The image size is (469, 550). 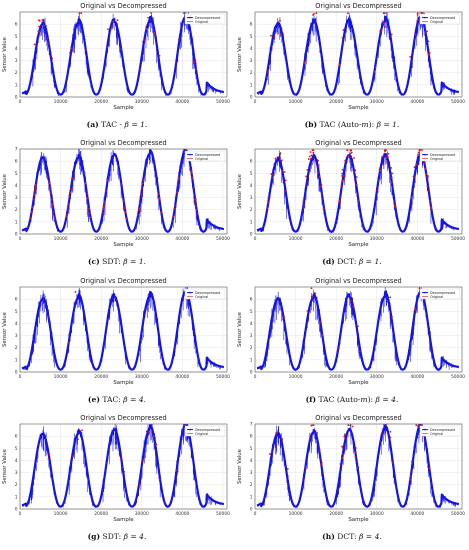 I want to click on x-tick-label: 30000, so click(x=377, y=377).